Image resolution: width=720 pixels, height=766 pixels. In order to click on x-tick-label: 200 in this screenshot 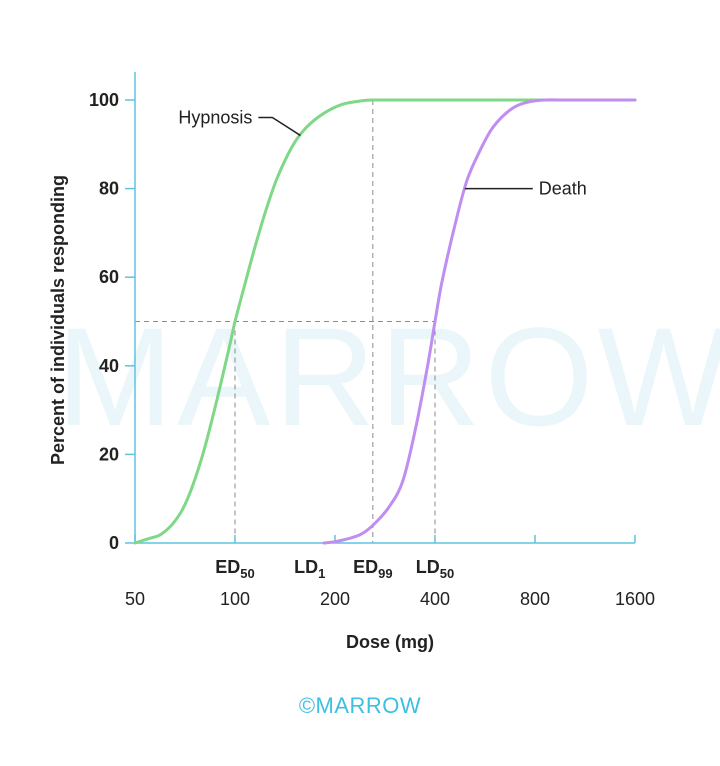, I will do `click(335, 599)`.